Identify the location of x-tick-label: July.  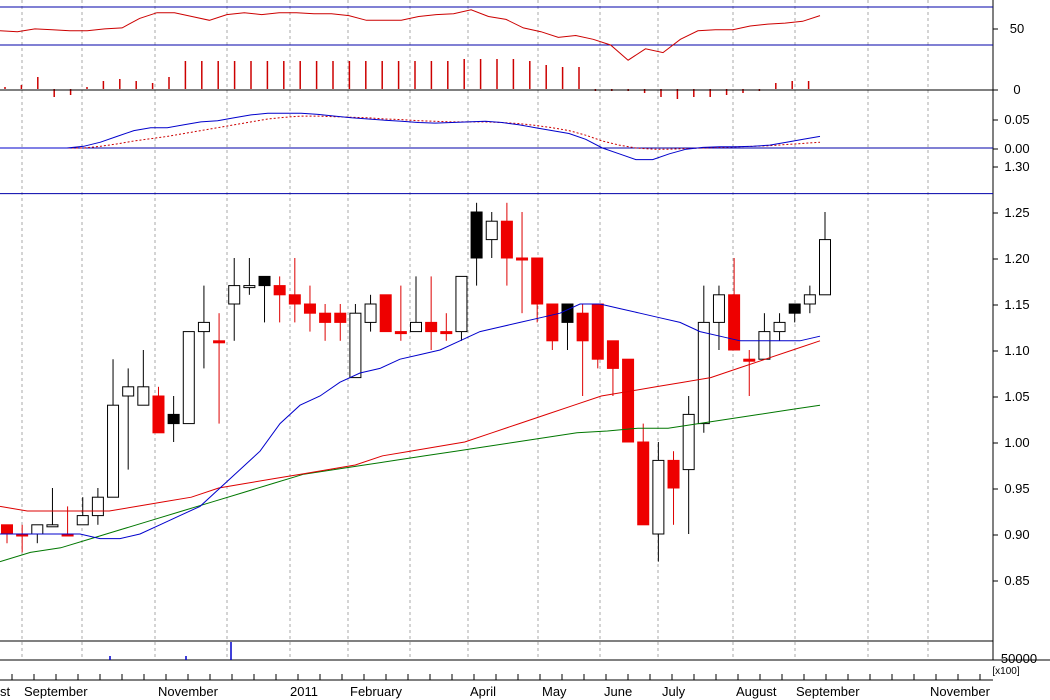
(674, 691).